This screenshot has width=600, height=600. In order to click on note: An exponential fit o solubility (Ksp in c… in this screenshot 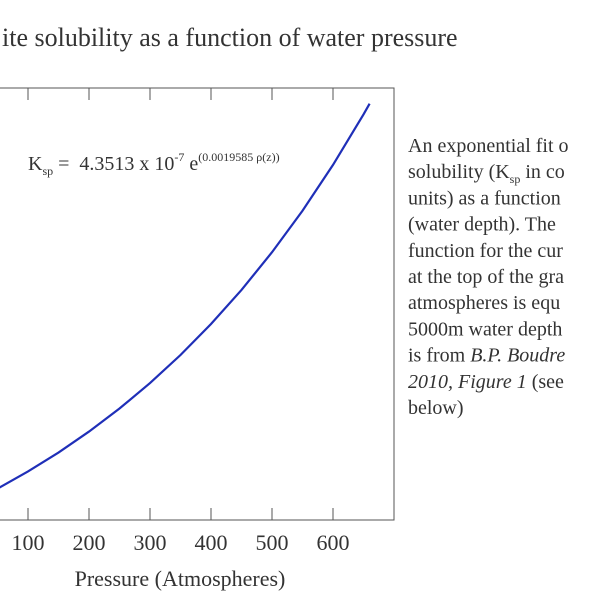, I will do `click(488, 277)`.